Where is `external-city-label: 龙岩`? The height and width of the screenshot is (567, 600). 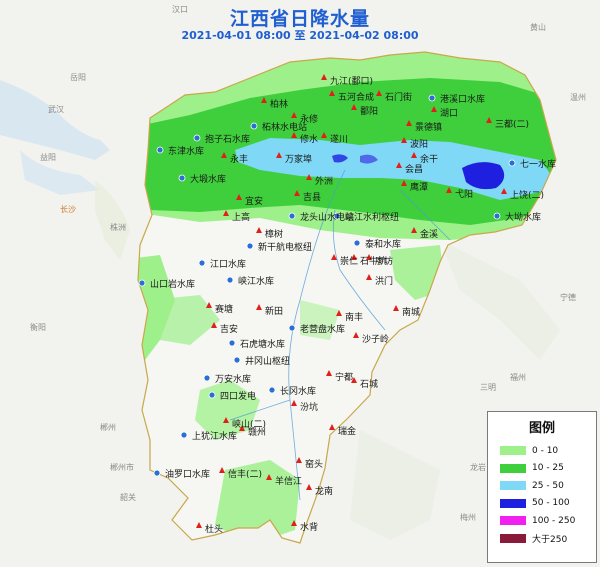
external-city-label: 龙岩 is located at coordinates (478, 467).